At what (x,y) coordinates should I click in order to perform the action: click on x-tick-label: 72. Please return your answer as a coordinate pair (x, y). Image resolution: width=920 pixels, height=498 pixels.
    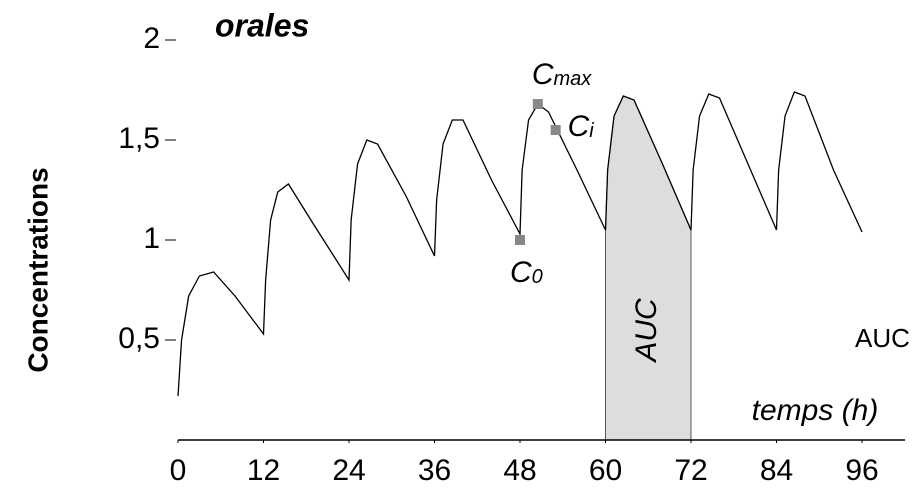
    Looking at the image, I should click on (690, 470).